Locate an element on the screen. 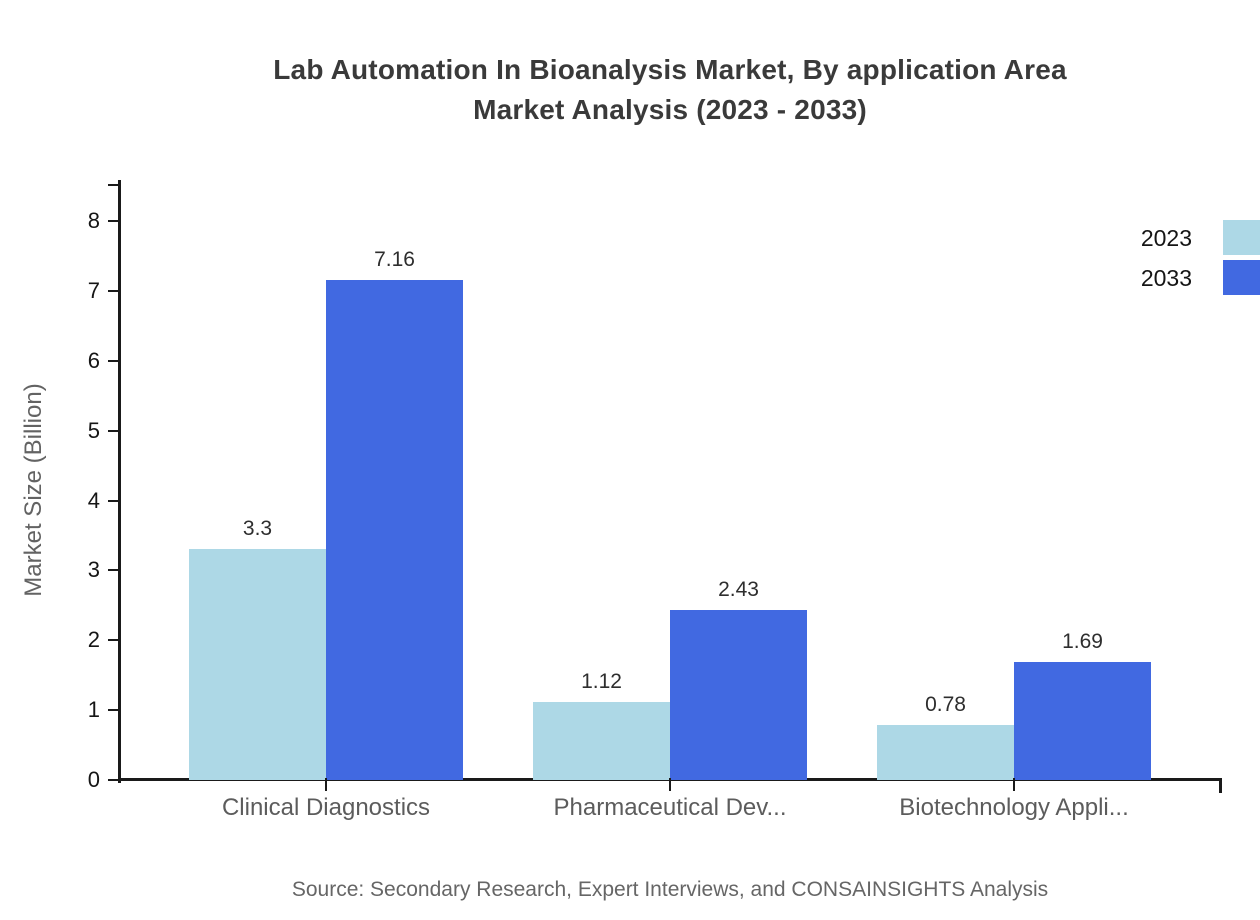 This screenshot has width=1260, height=920. x-axis-end-tick is located at coordinates (1220, 785).